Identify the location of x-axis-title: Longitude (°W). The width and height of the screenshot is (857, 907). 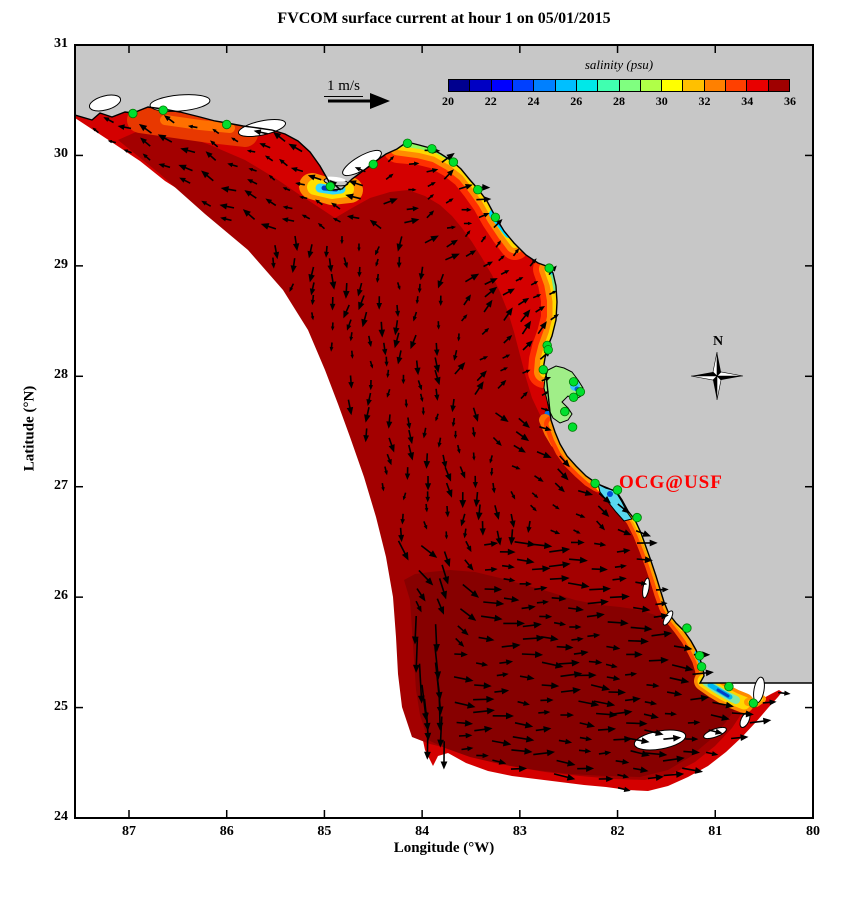
(444, 848).